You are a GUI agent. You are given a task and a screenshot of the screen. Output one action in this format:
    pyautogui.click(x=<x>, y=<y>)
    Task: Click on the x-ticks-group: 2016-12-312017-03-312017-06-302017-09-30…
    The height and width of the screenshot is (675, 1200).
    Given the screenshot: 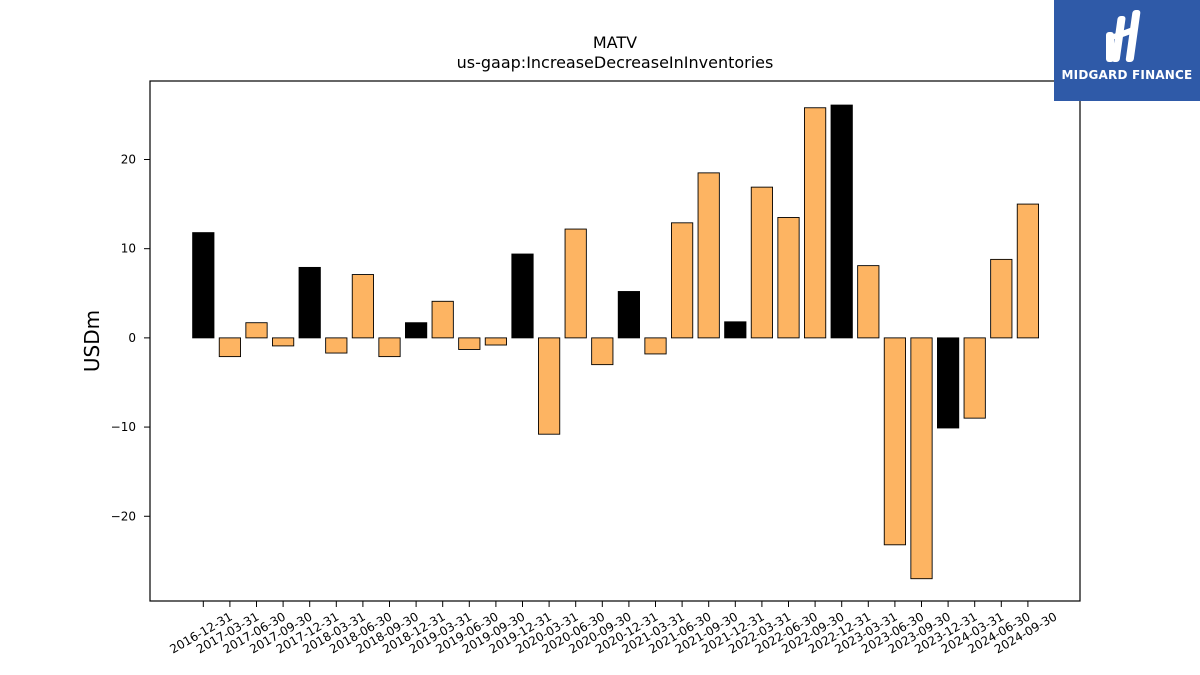 What is the action you would take?
    pyautogui.click(x=613, y=628)
    